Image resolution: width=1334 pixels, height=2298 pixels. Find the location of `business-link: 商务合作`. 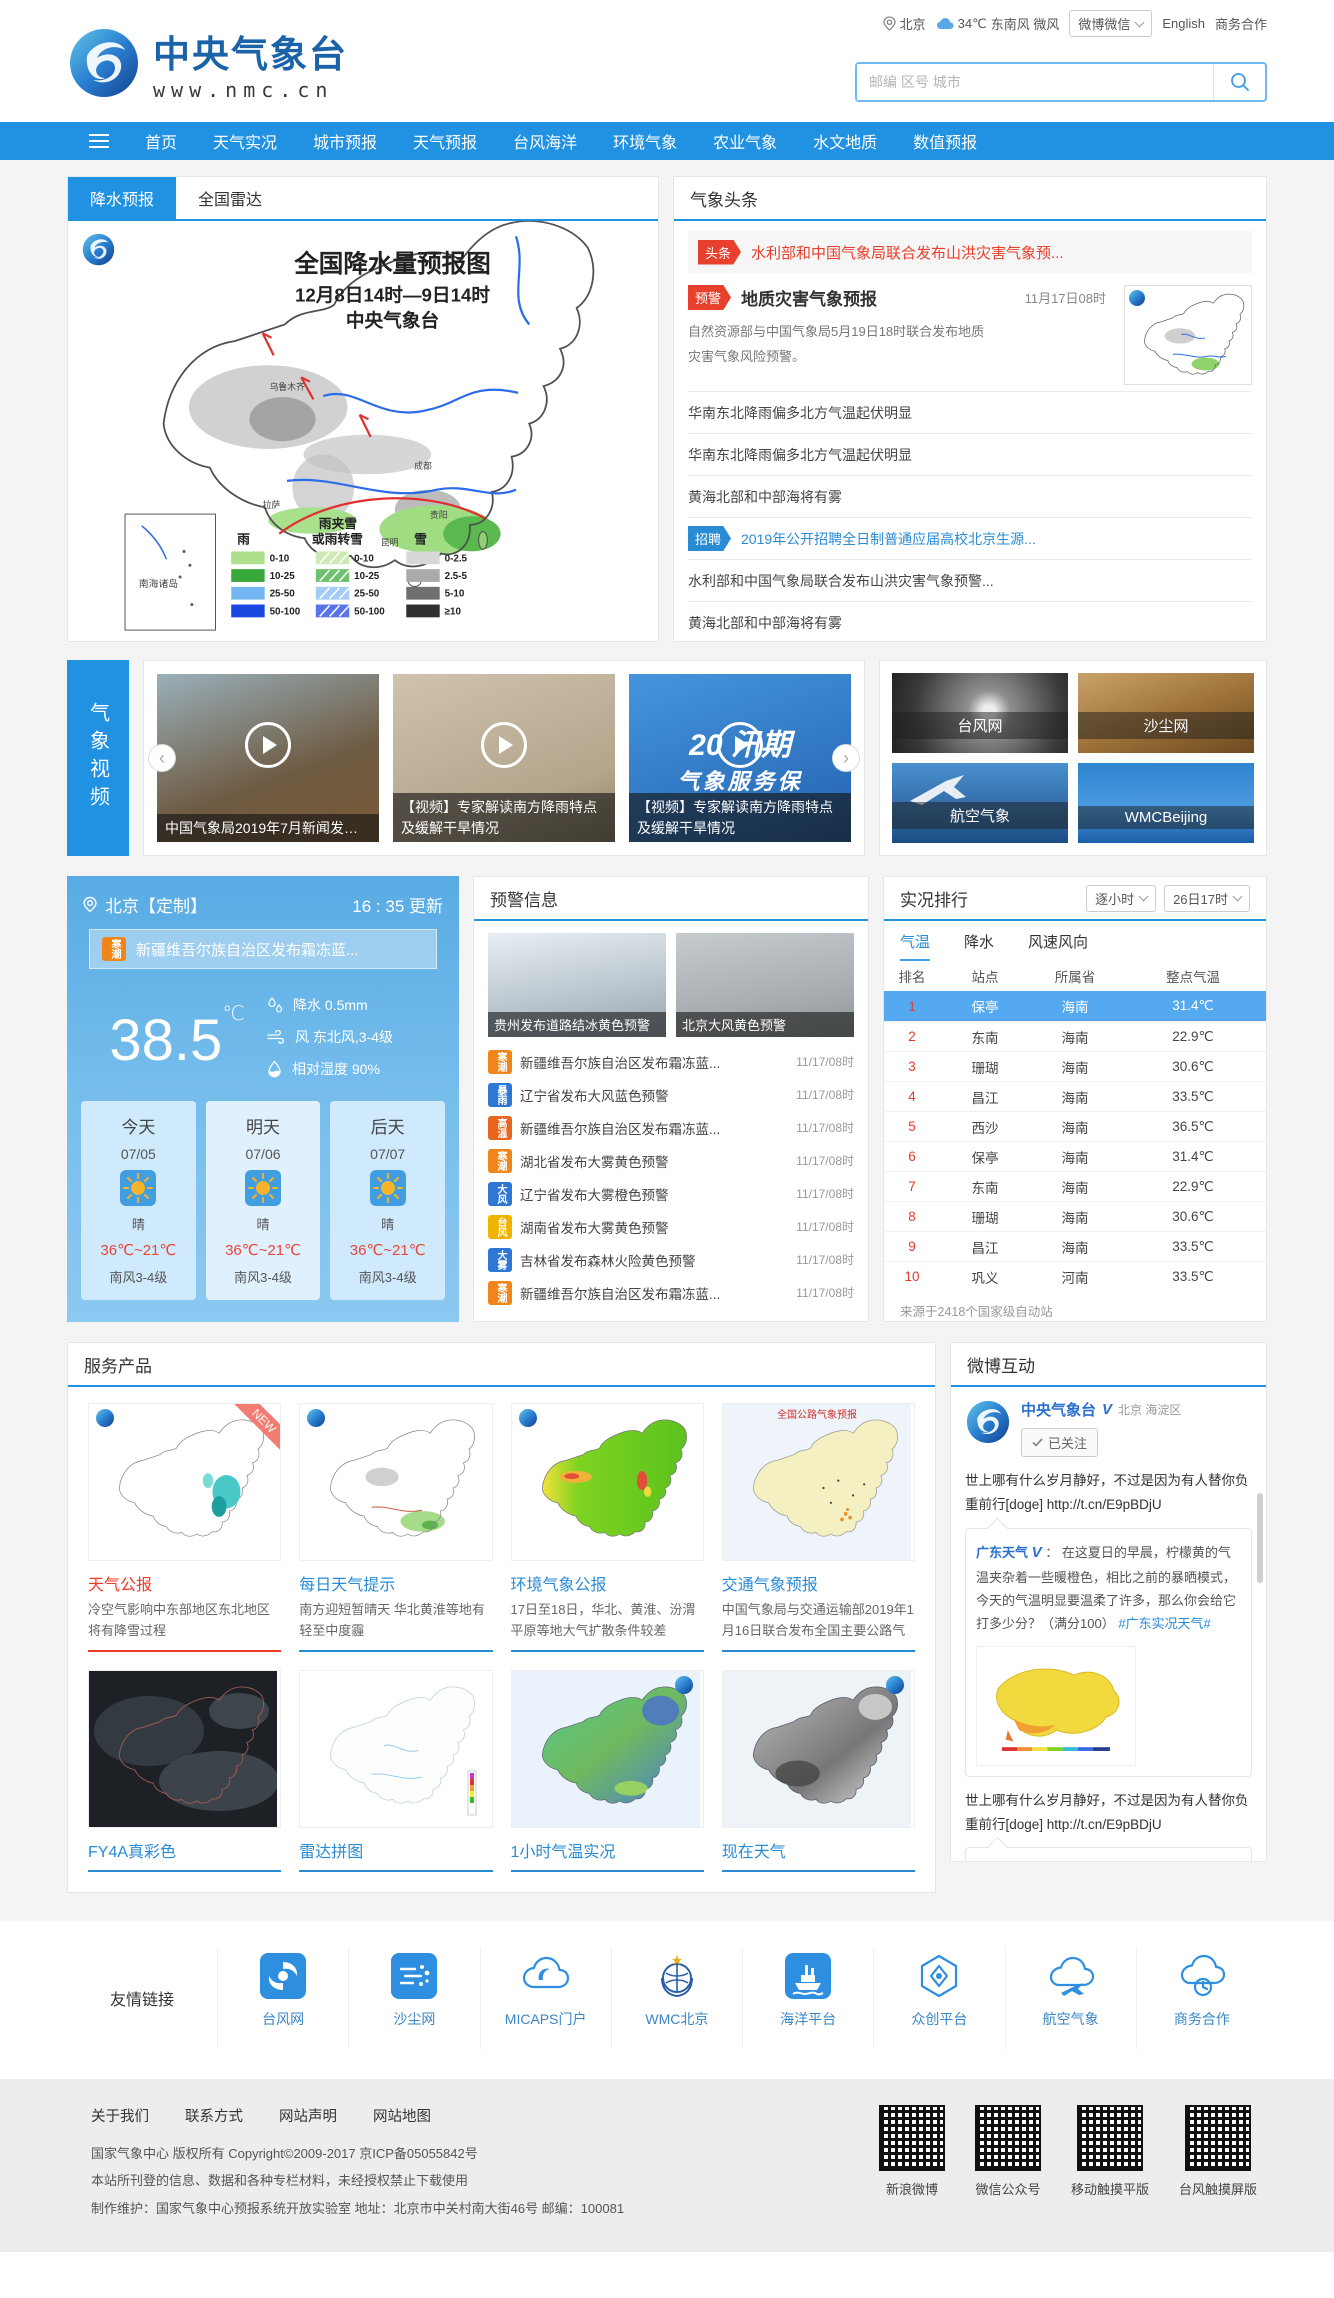

business-link: 商务合作 is located at coordinates (1240, 24).